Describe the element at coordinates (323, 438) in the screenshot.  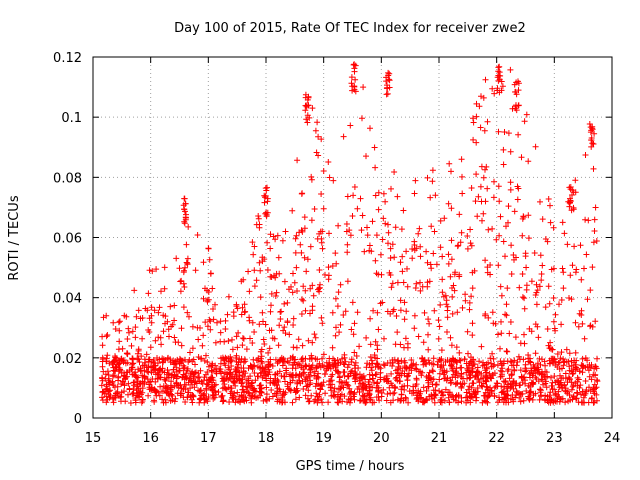
I see `x-tick-label: 19` at that location.